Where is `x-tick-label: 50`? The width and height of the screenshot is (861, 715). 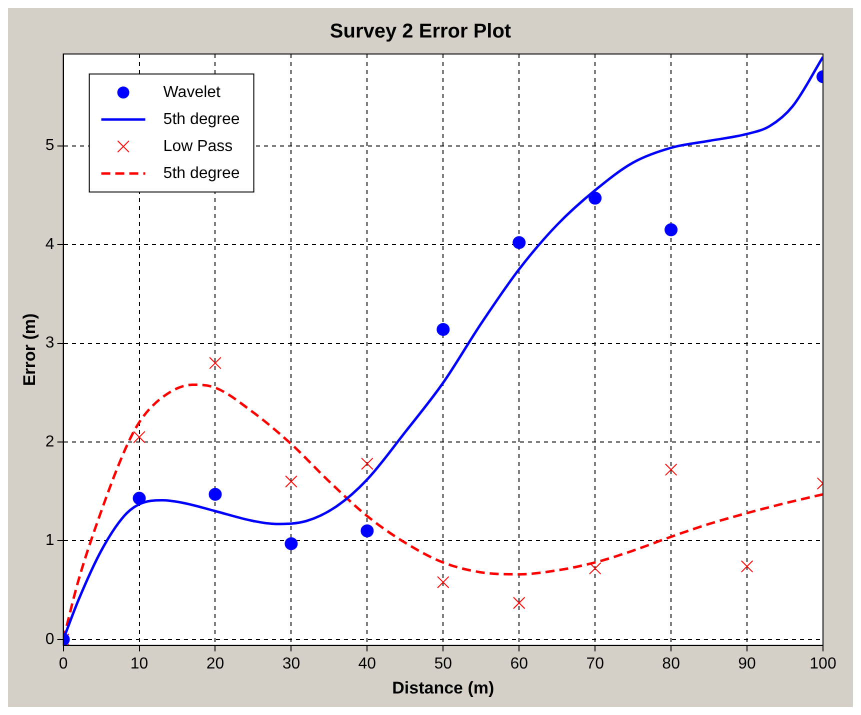 x-tick-label: 50 is located at coordinates (443, 663).